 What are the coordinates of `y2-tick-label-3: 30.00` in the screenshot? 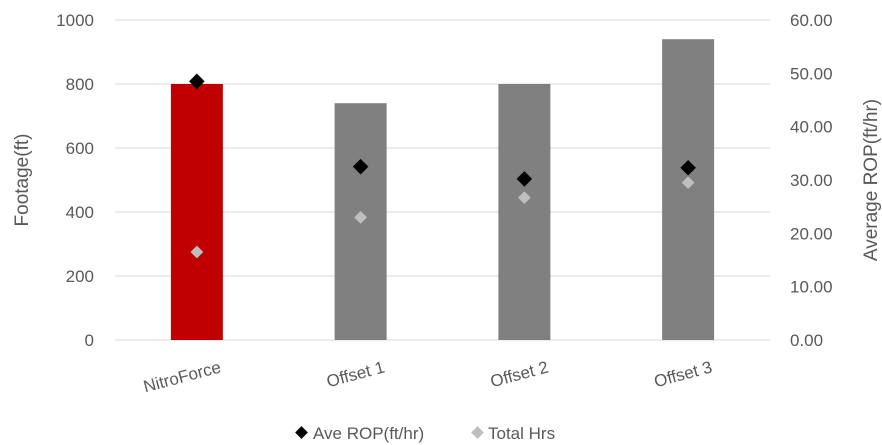 It's located at (811, 180).